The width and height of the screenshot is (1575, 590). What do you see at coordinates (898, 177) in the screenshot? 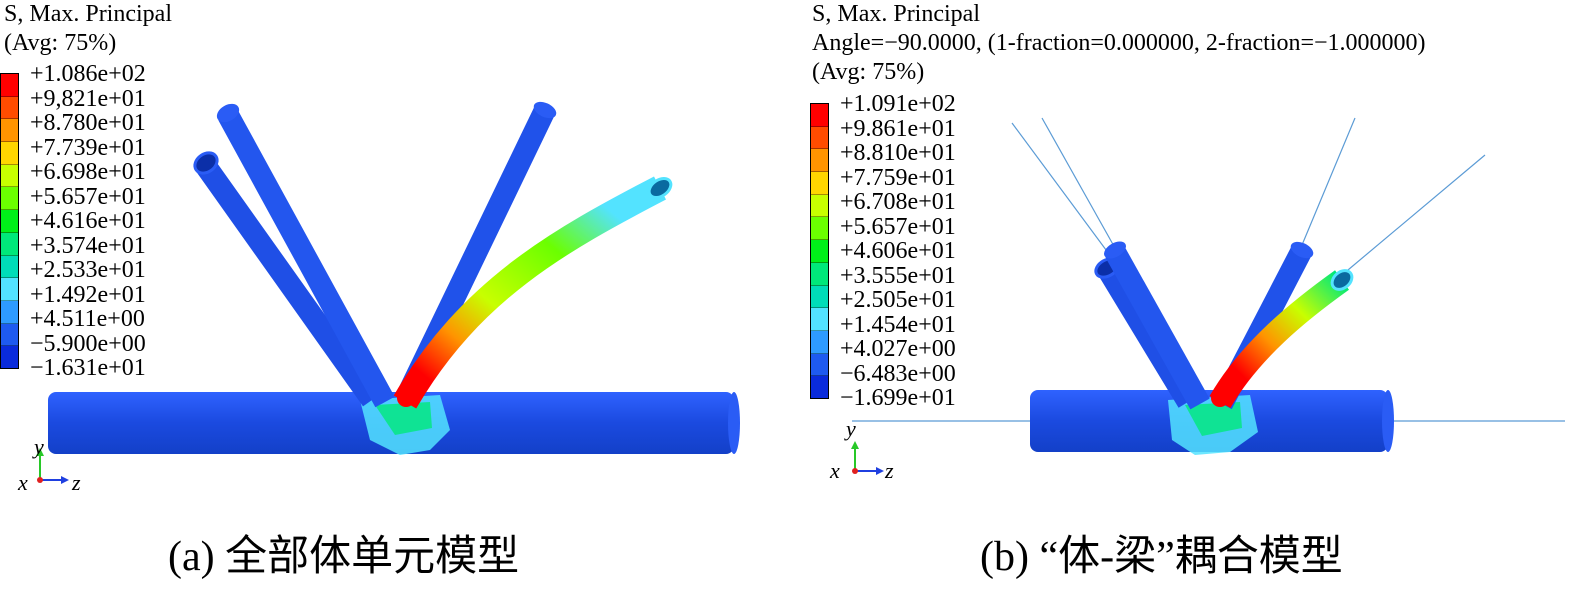
I see `legend-value: +7.759e+01` at bounding box center [898, 177].